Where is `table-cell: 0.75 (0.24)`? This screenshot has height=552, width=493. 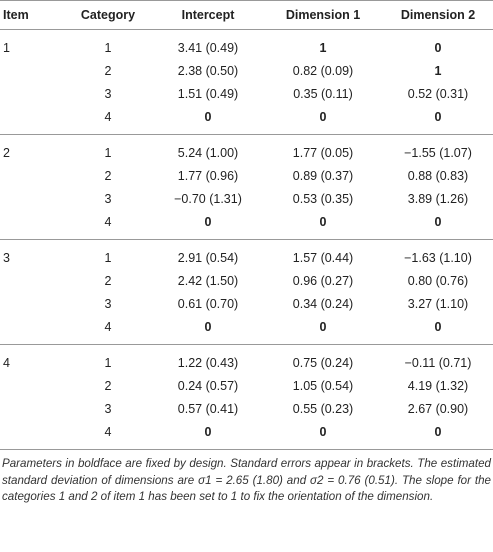
table-cell: 0.75 (0.24) is located at coordinates (323, 362).